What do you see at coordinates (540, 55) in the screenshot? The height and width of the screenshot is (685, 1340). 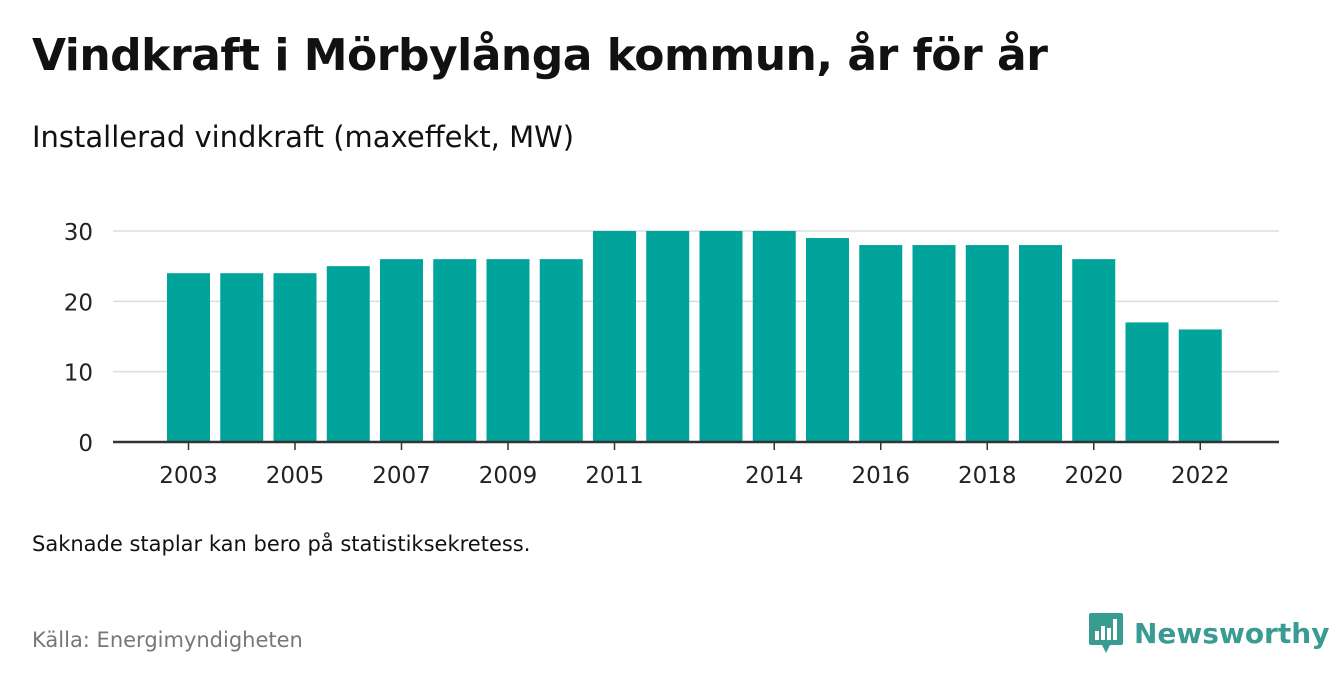 I see `chart-title: Vindkraft i Mörbylånga kommun, år för år` at bounding box center [540, 55].